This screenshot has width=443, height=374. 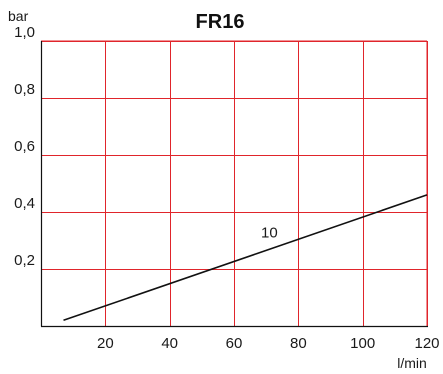 I want to click on x-tick-label-60: 60, so click(x=234, y=343).